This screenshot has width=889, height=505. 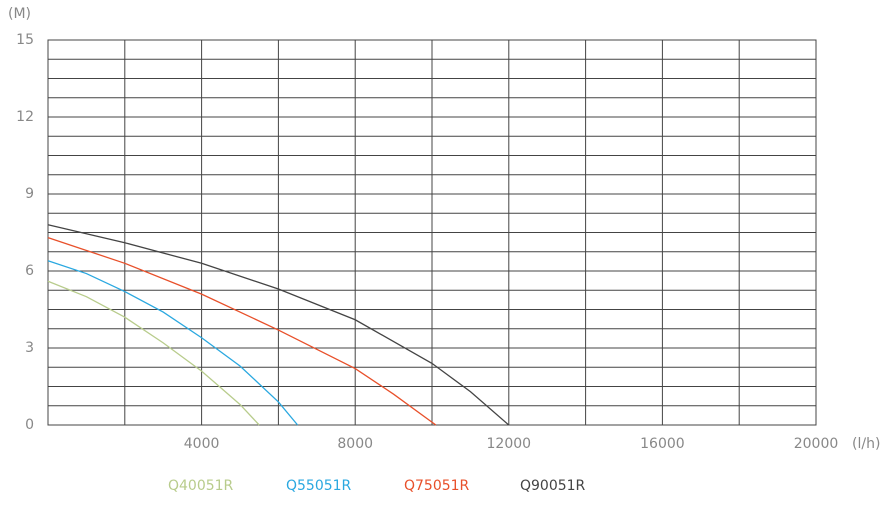 What do you see at coordinates (202, 444) in the screenshot?
I see `x-tick-label: 4000` at bounding box center [202, 444].